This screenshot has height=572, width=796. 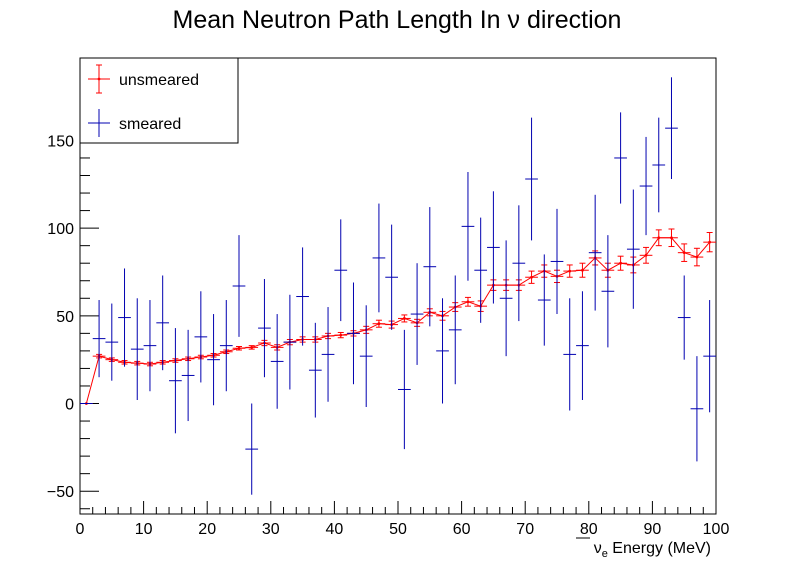 I want to click on x-tick-label: 90, so click(x=653, y=529).